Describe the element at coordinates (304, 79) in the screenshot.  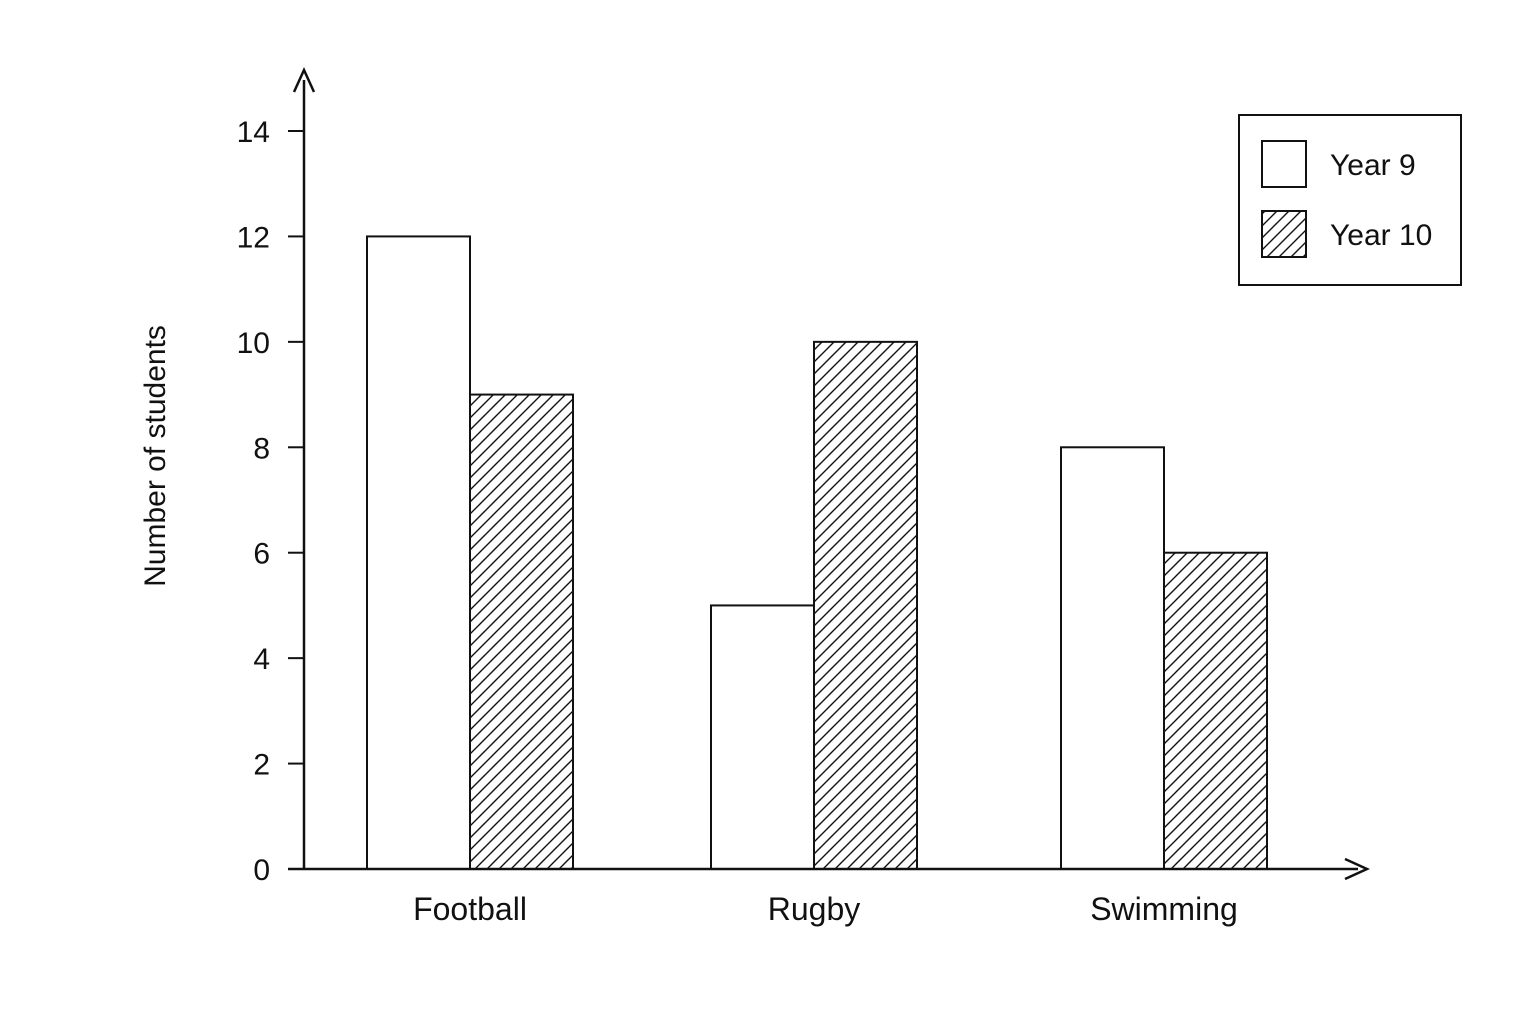
I see `y-axis-arrow` at that location.